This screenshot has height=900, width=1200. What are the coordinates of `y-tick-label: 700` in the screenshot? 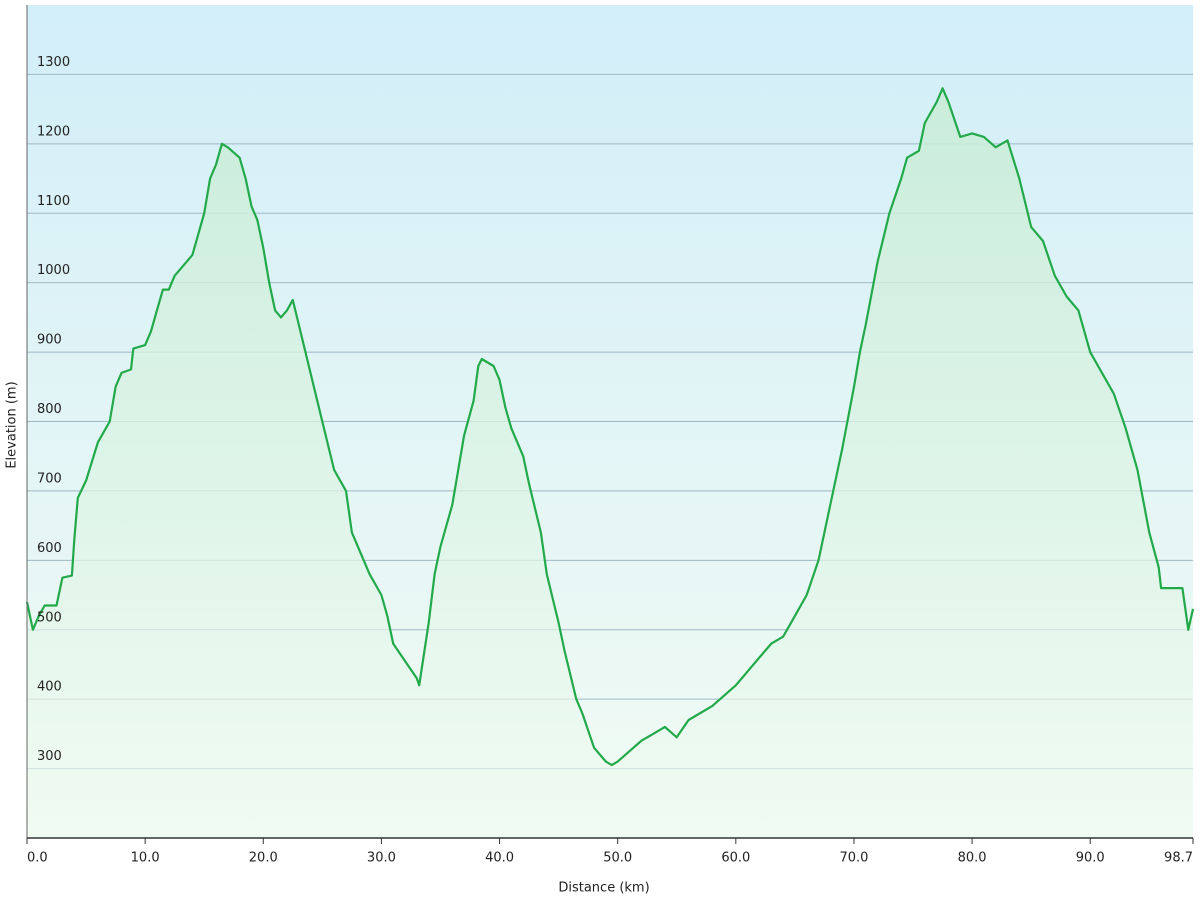 It's located at (49, 478).